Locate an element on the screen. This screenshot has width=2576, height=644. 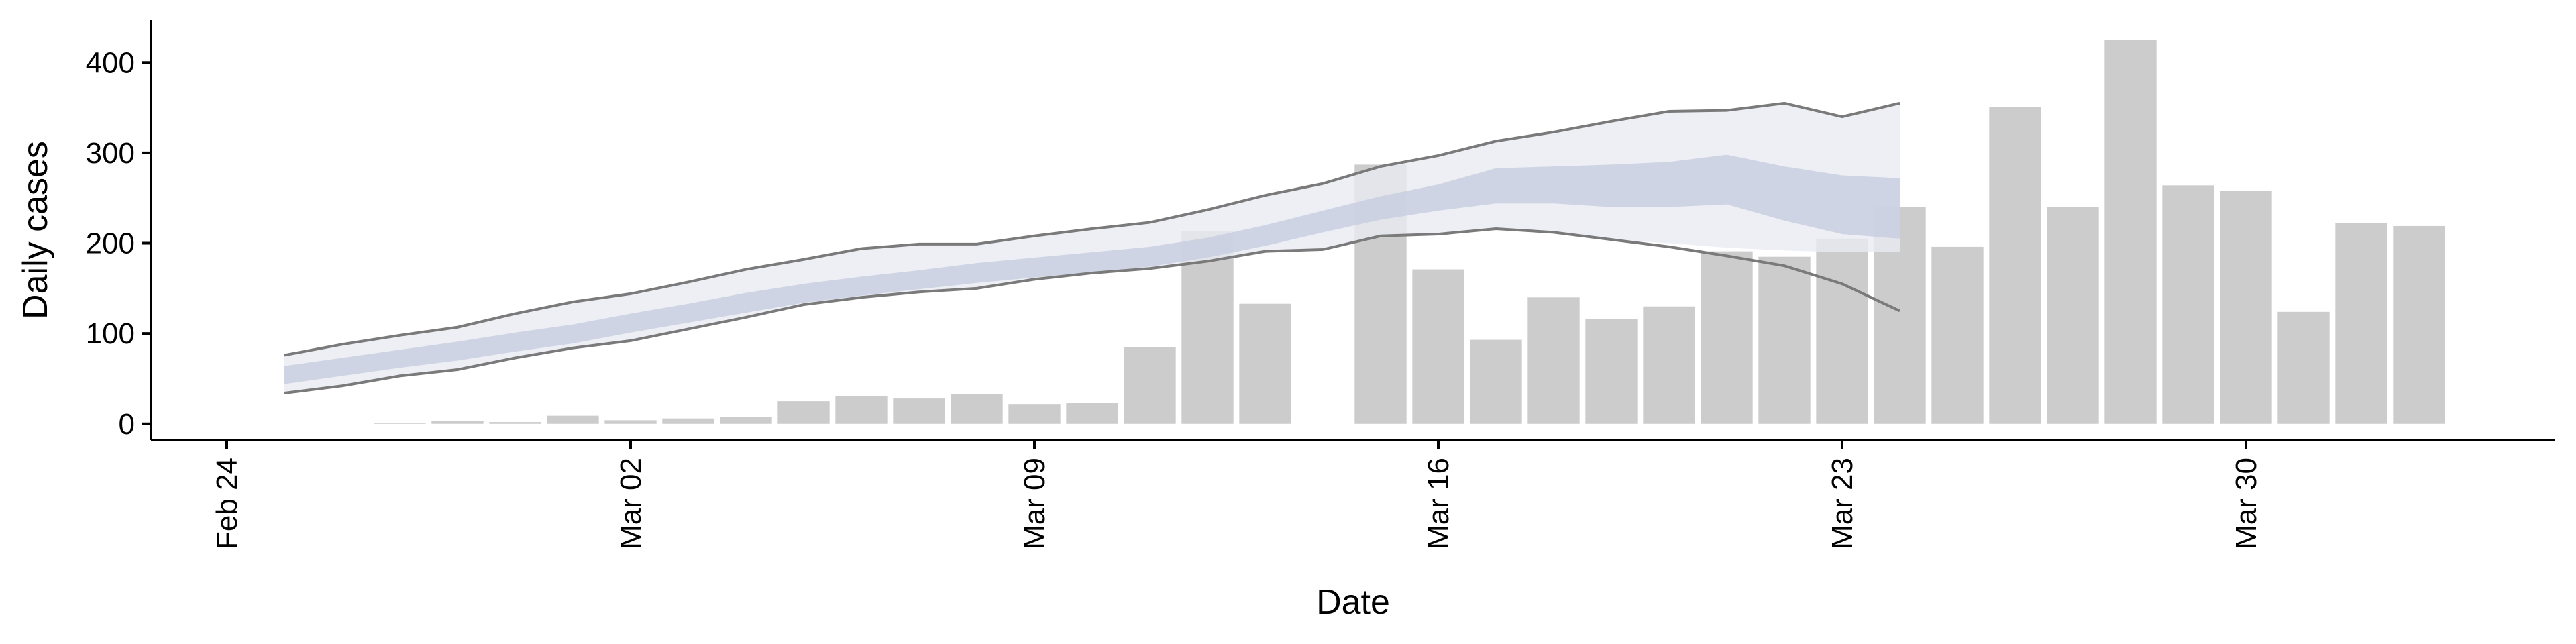
x-axis-label: Date is located at coordinates (1353, 602).